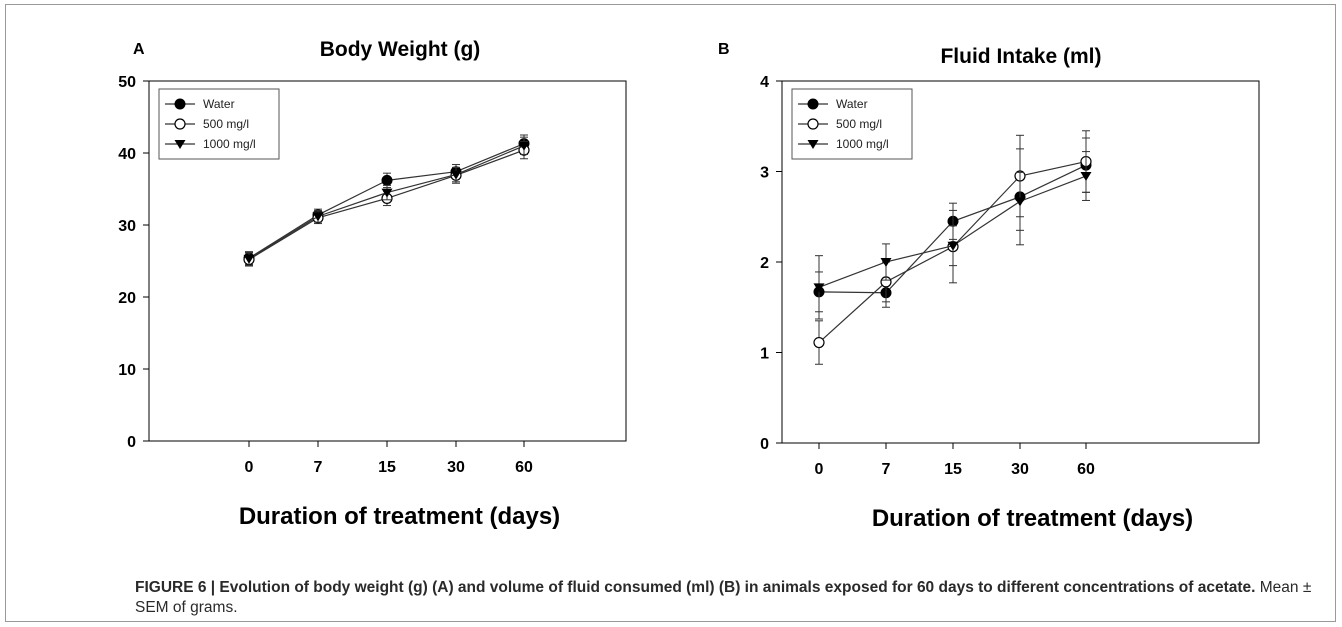 The image size is (1342, 627). What do you see at coordinates (764, 82) in the screenshot?
I see `y-tick-label: 4` at bounding box center [764, 82].